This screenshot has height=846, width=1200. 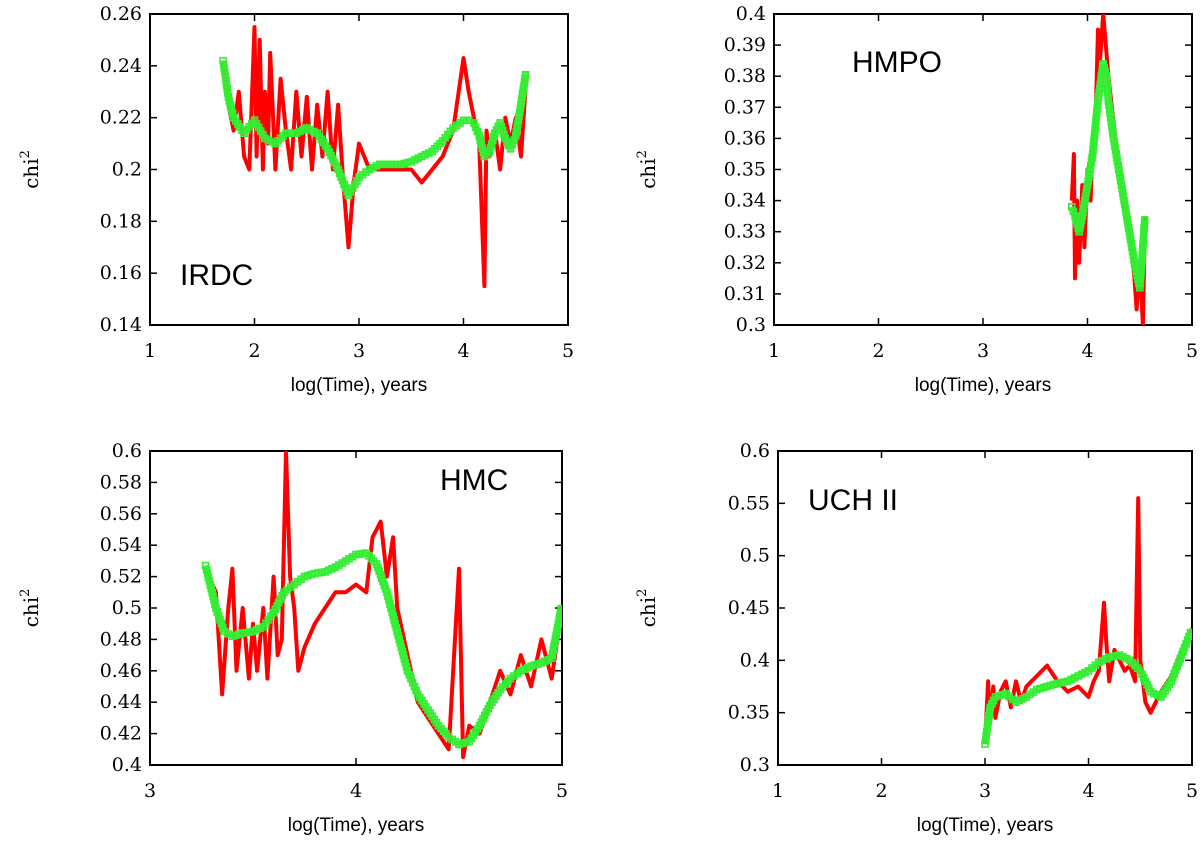 I want to click on y-tick-label: 0.6, so click(x=755, y=451).